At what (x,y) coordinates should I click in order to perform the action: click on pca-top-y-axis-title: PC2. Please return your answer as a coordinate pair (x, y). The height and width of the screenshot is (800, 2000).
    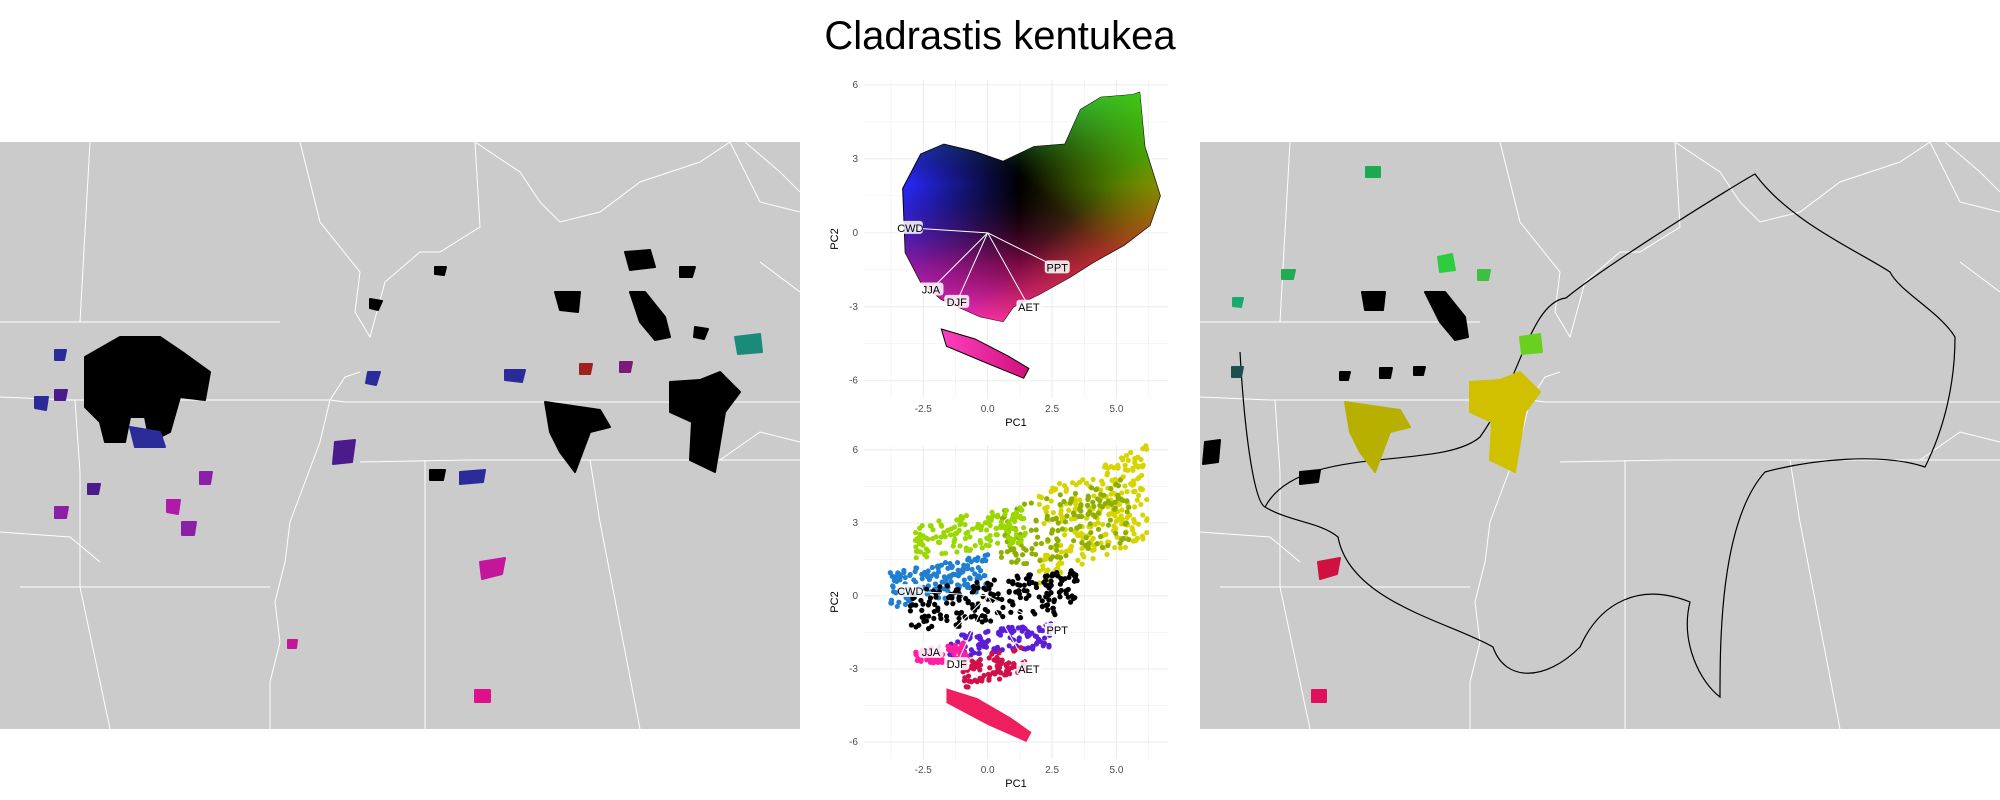
    Looking at the image, I should click on (835, 238).